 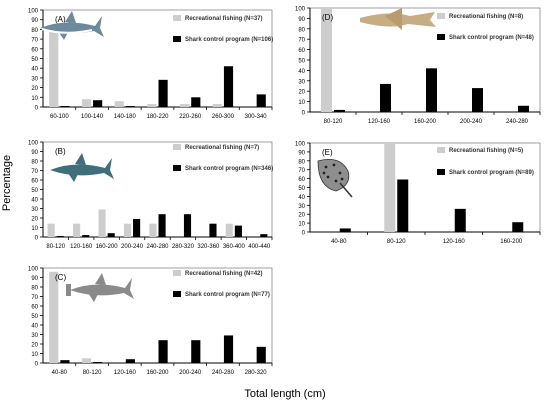 What do you see at coordinates (72, 25) in the screenshot?
I see `shark-silhouette-icon` at bounding box center [72, 25].